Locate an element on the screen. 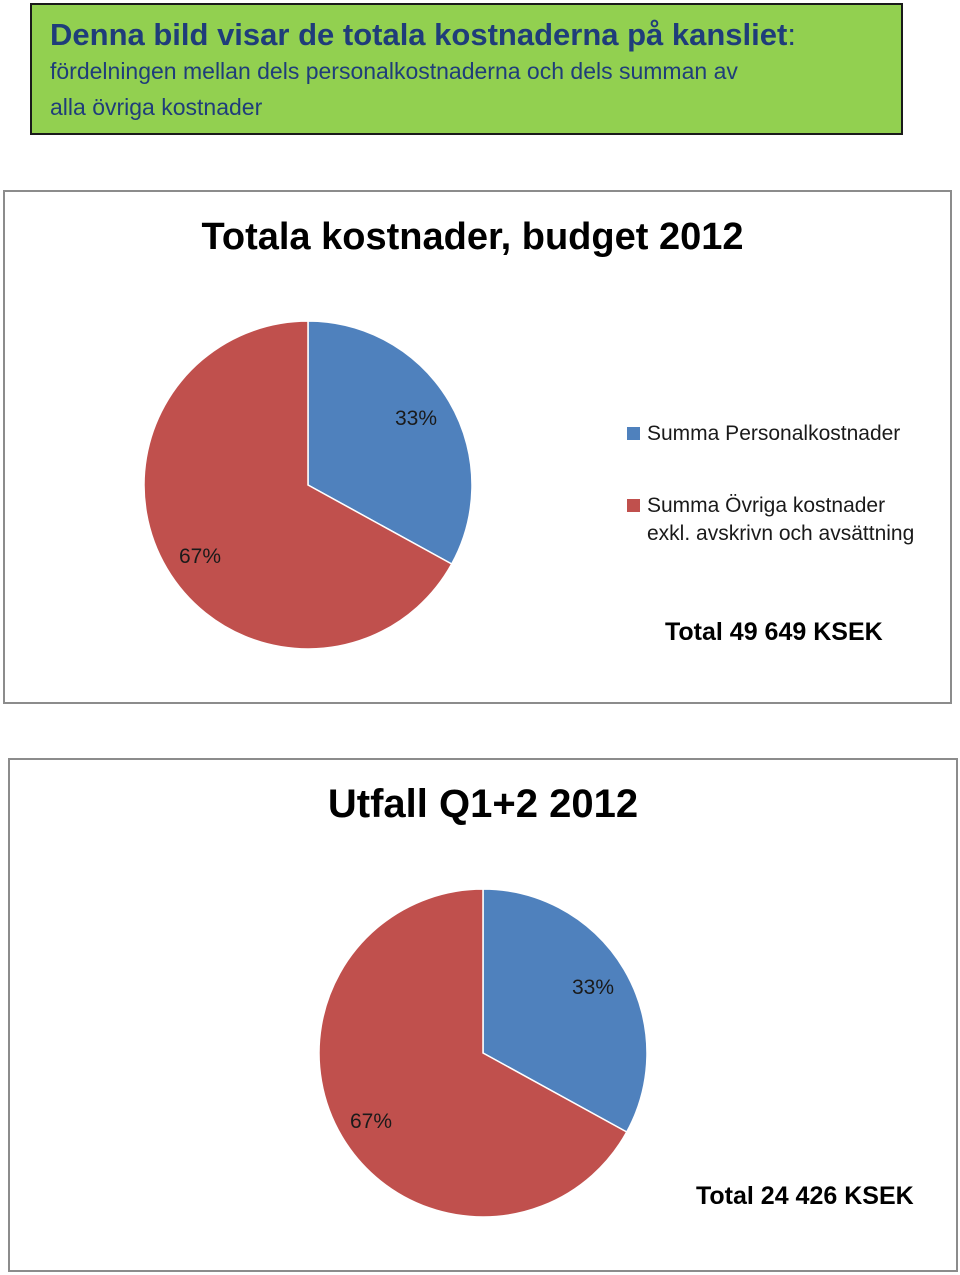  legend-label-personal: Summa Personalkostnader is located at coordinates (774, 433).